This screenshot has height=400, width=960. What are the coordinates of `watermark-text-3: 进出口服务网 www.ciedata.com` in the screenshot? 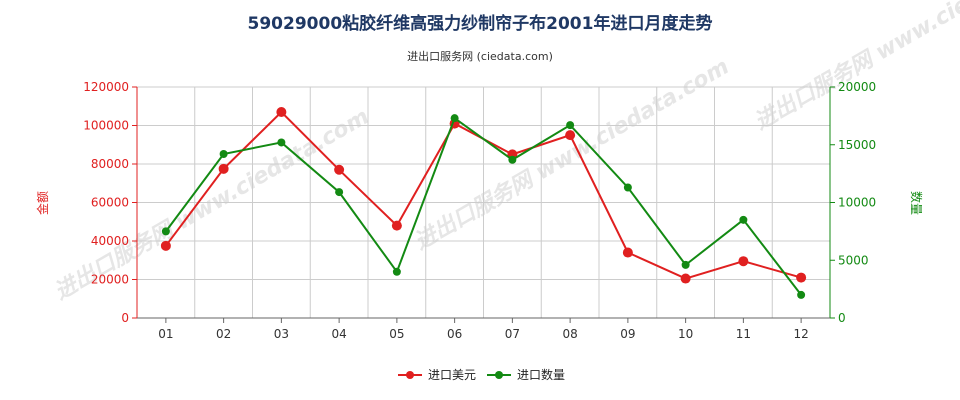 It's located at (855, 67).